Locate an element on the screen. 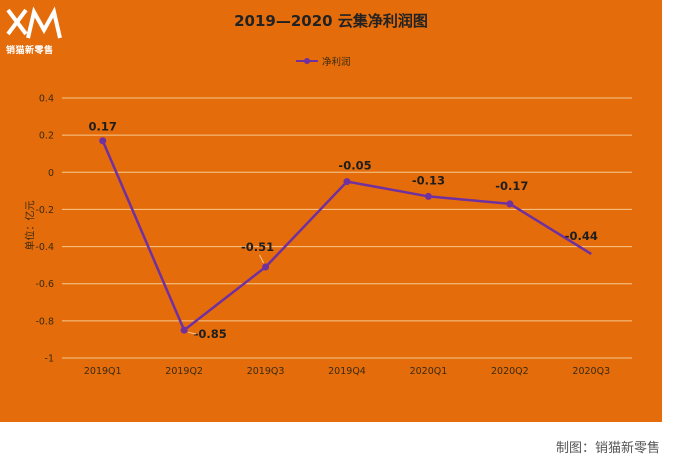  y-tick-label: 0.2 is located at coordinates (46, 136).